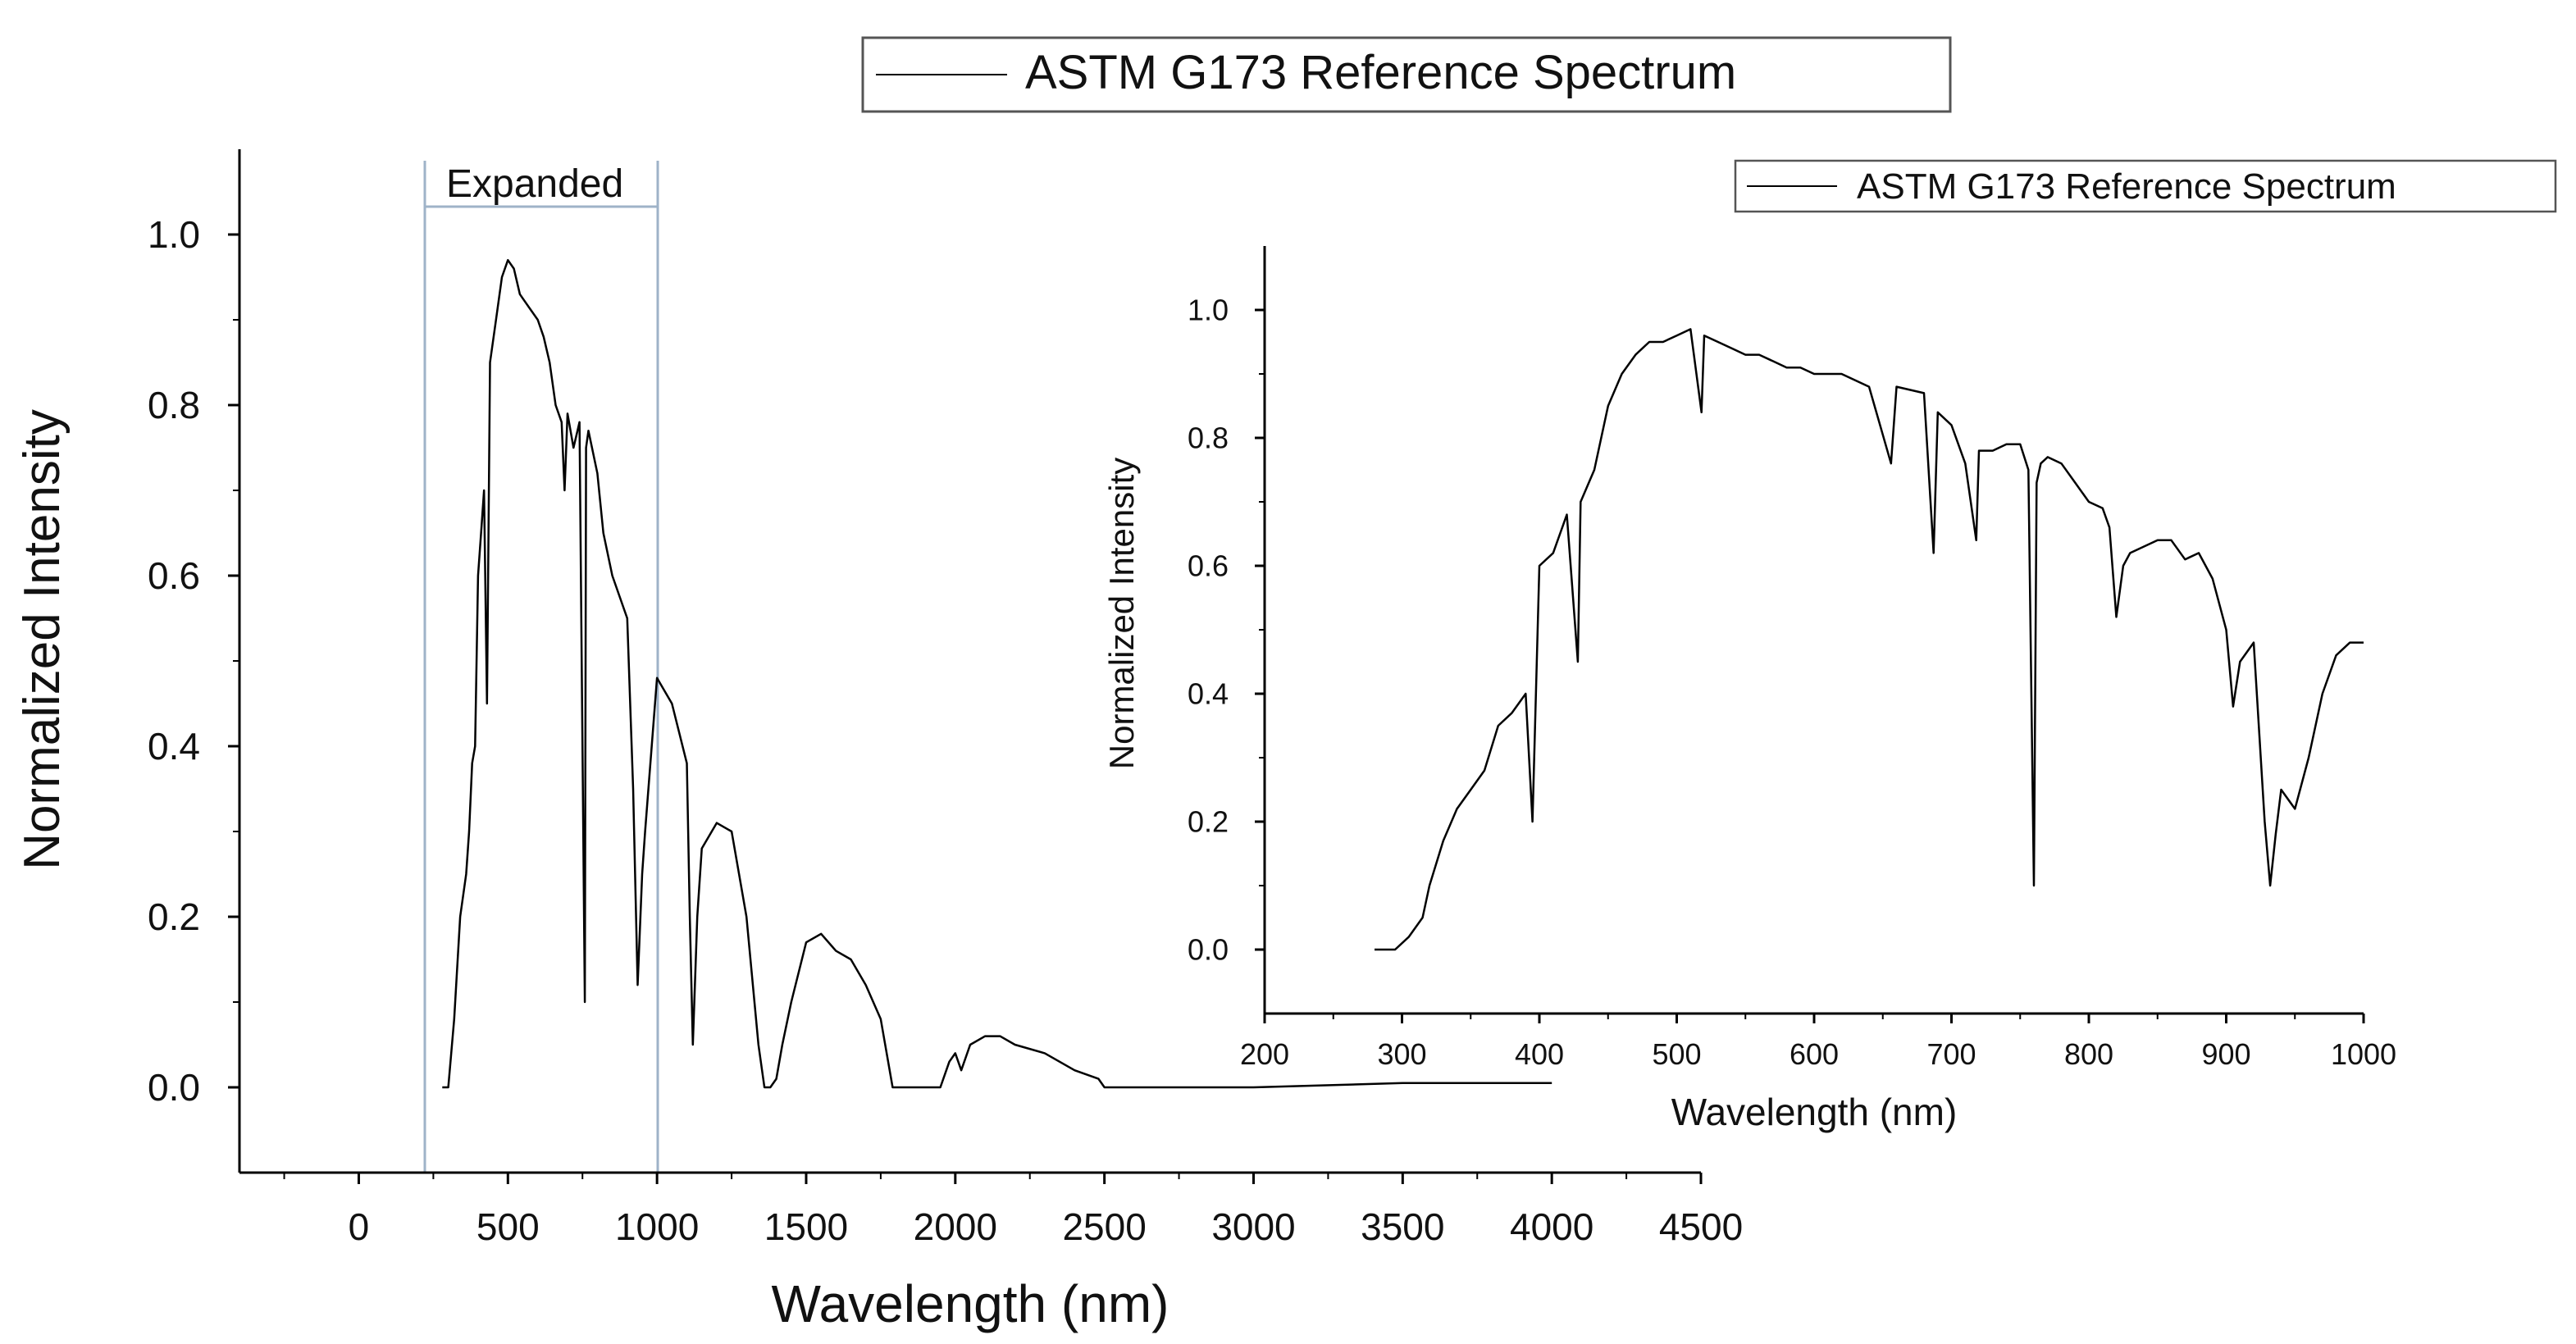  What do you see at coordinates (1208, 438) in the screenshot?
I see `inset-y-tick-label-4: 0.8` at bounding box center [1208, 438].